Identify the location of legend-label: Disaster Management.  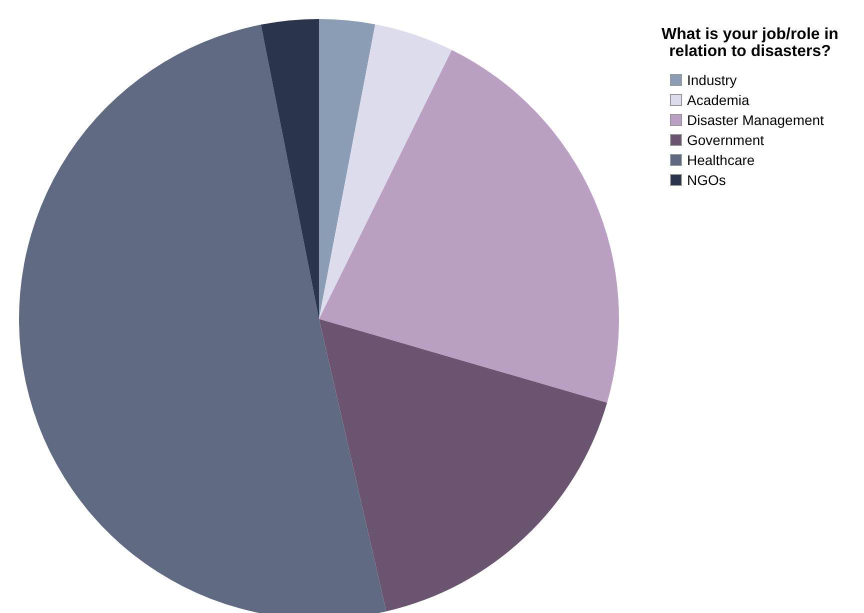
(755, 120).